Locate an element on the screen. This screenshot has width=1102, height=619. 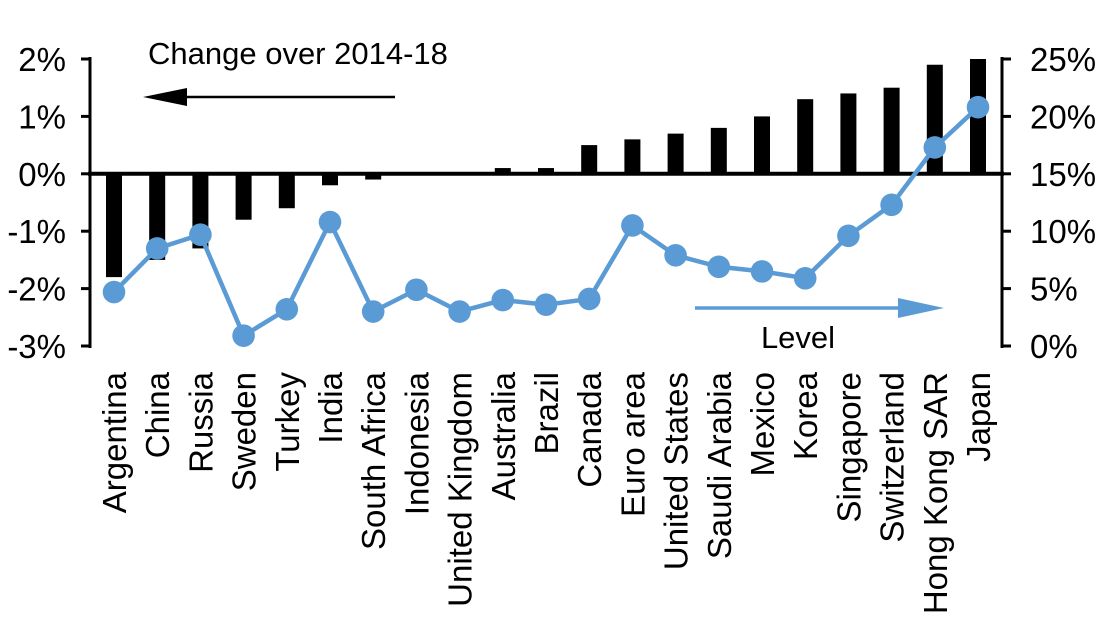
right-axis-tick-label: 0% is located at coordinates (1054, 346).